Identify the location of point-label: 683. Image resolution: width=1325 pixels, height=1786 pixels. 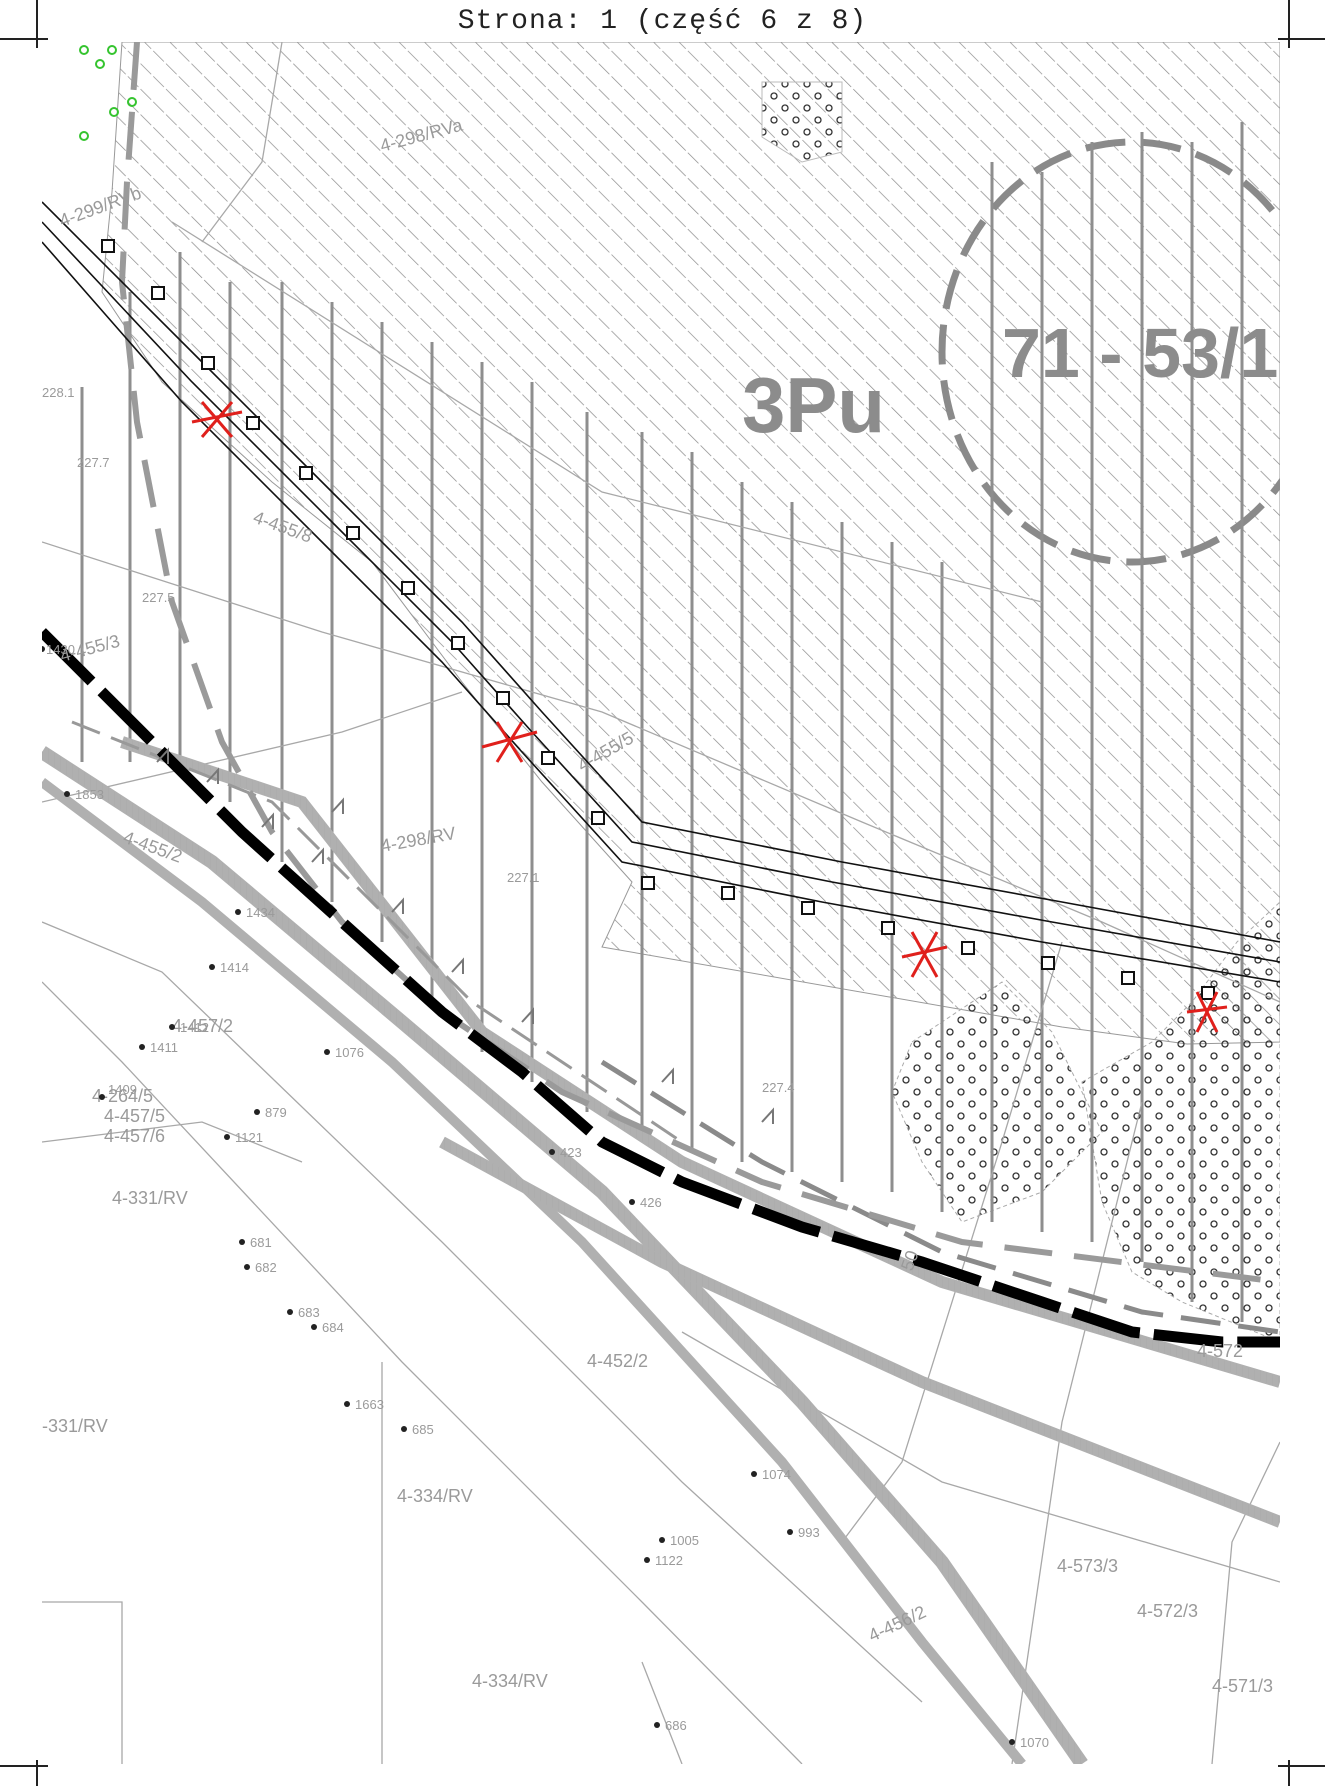
(309, 1312).